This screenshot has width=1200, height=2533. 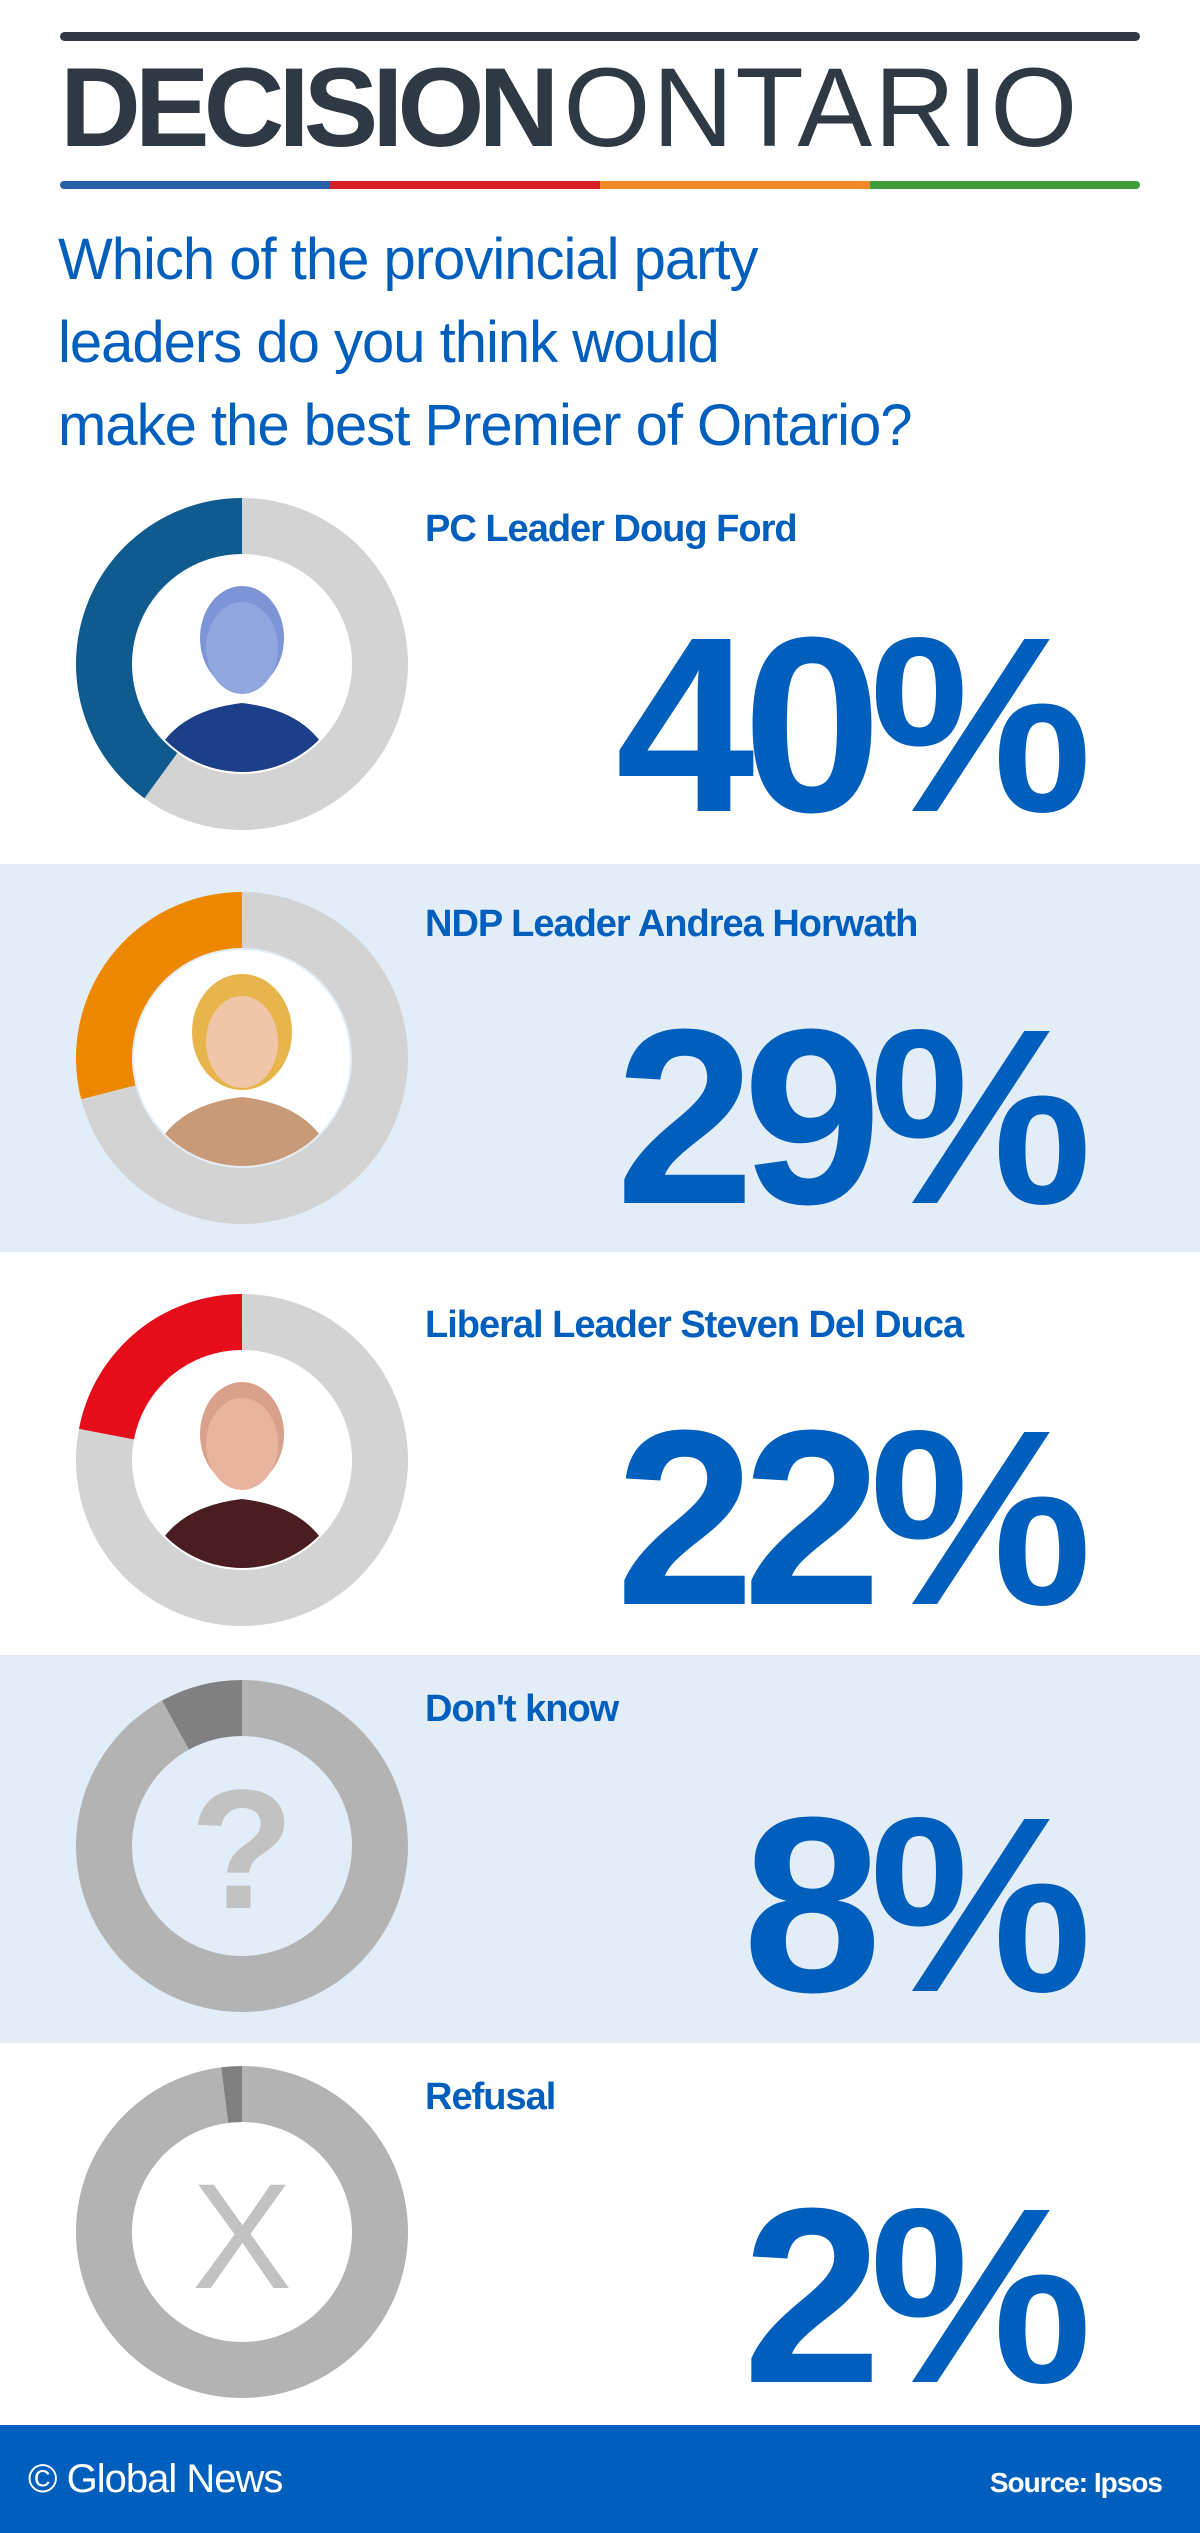 What do you see at coordinates (309, 107) in the screenshot?
I see `logo-bold-text: DECISION` at bounding box center [309, 107].